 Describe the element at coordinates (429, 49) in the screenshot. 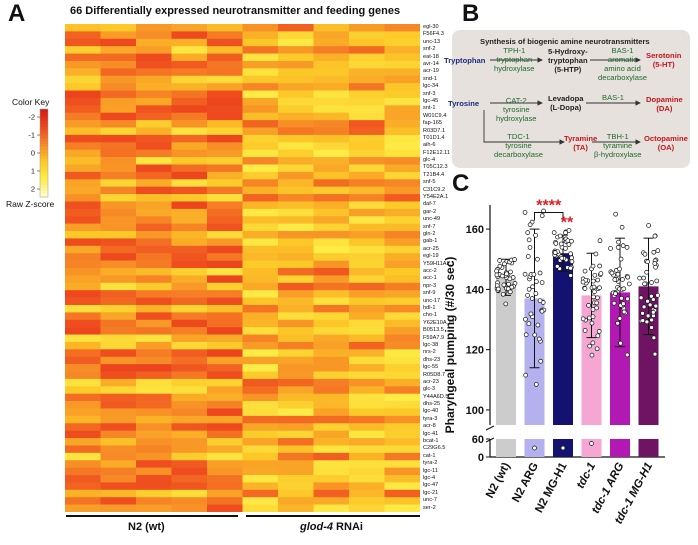

I see `gene-label: snf-2` at that location.